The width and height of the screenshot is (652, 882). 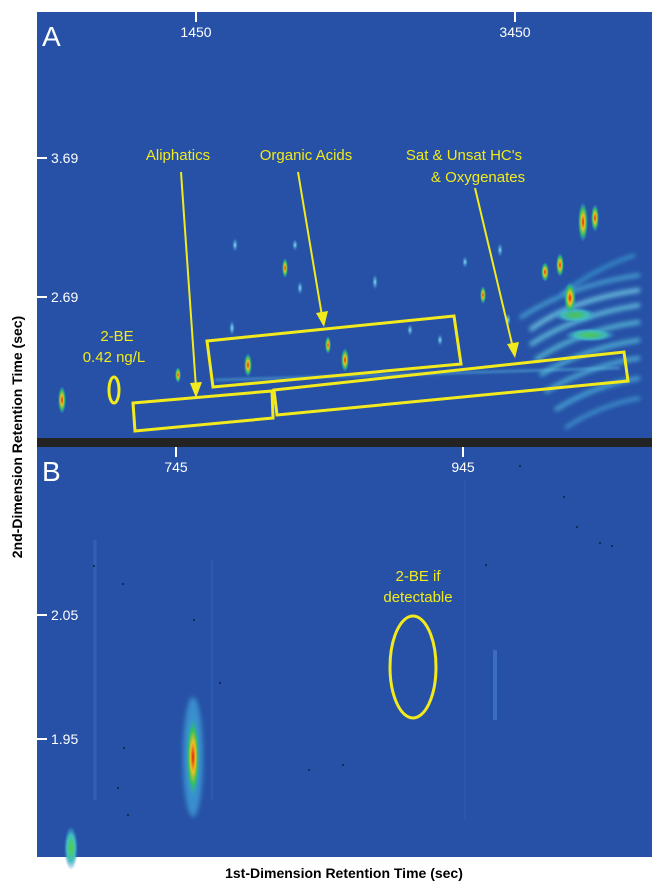 What do you see at coordinates (349, 284) in the screenshot?
I see `panel-a-arrows` at bounding box center [349, 284].